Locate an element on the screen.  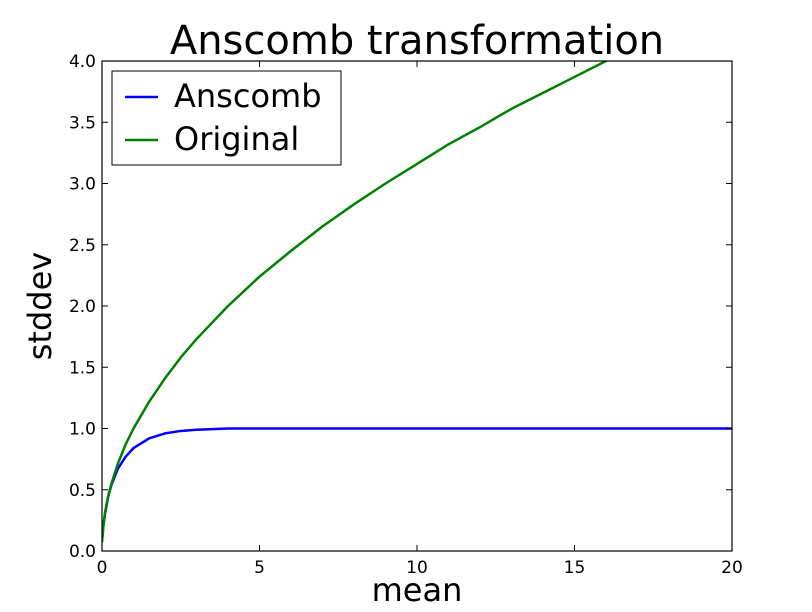
y-tick-label: 0.5 is located at coordinates (82, 491).